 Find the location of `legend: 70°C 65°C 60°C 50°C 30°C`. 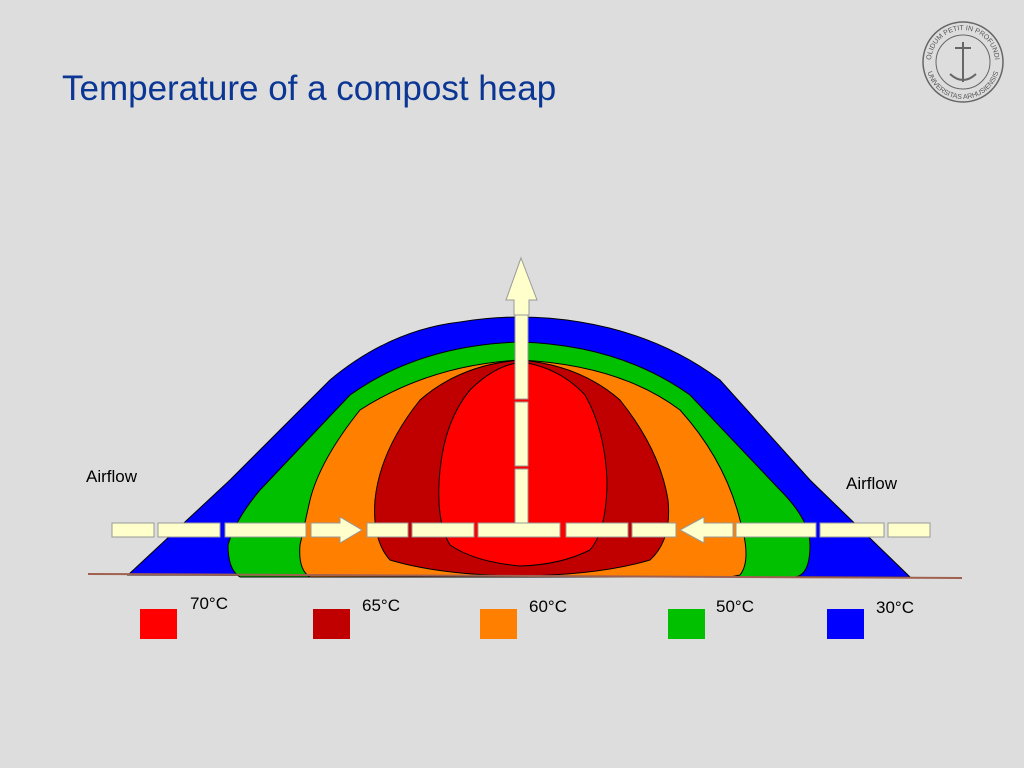

legend: 70°C 65°C 60°C 50°C 30°C is located at coordinates (527, 616).